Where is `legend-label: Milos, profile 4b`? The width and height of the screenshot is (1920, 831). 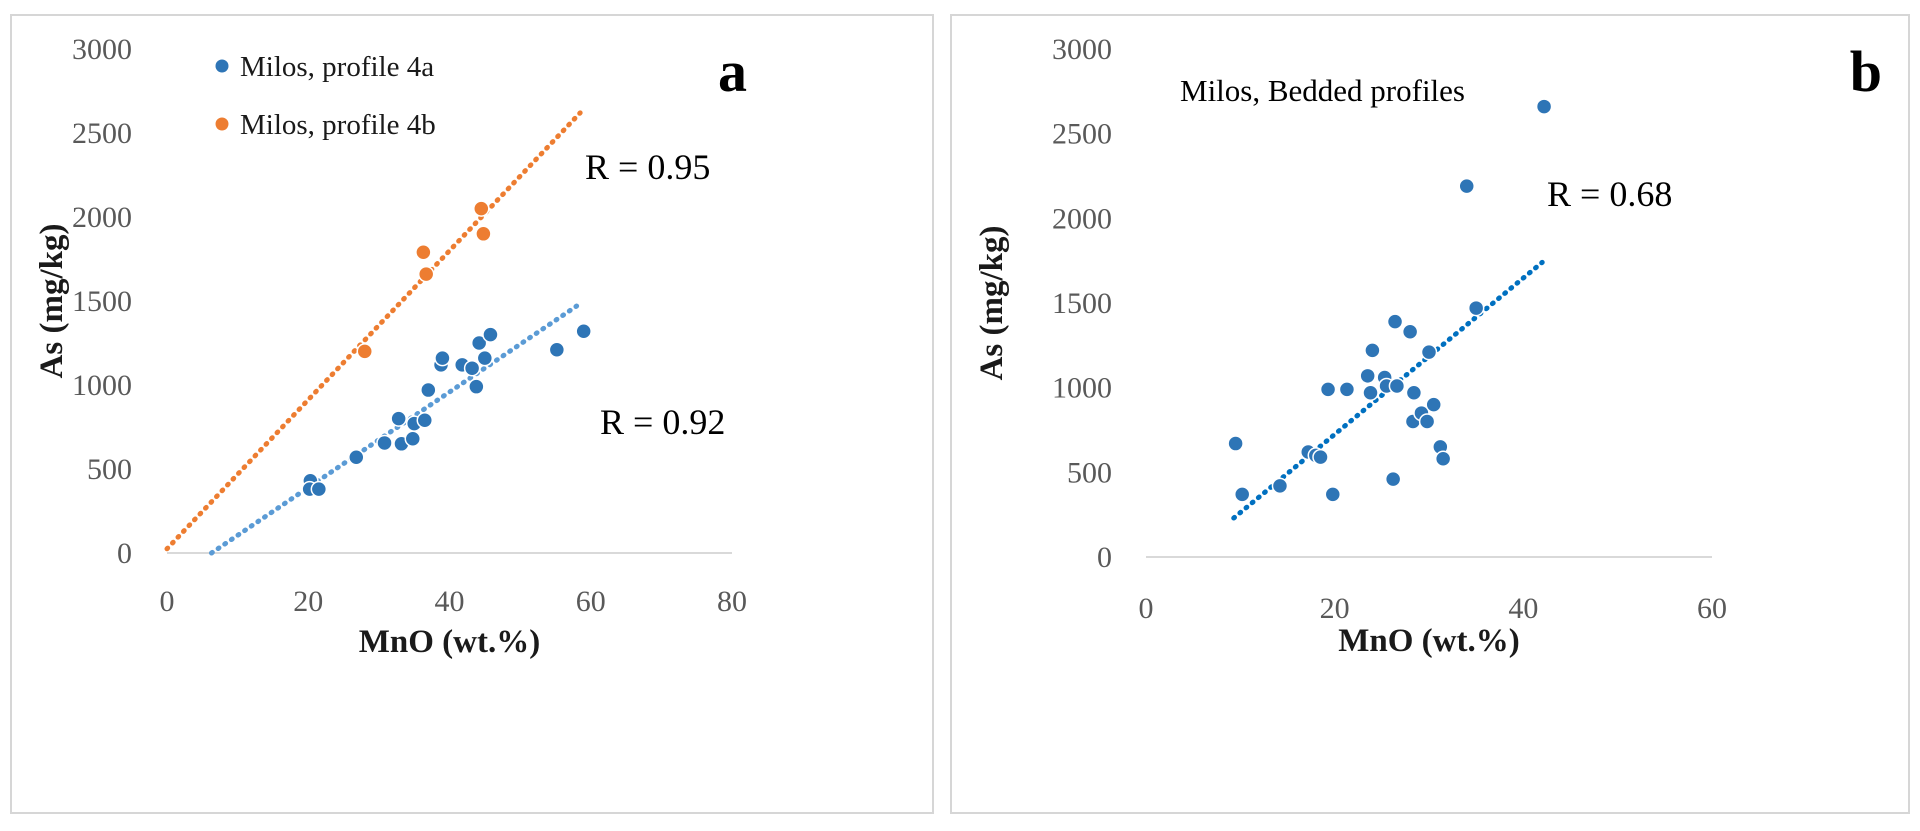
legend-label: Milos, profile 4b is located at coordinates (338, 125).